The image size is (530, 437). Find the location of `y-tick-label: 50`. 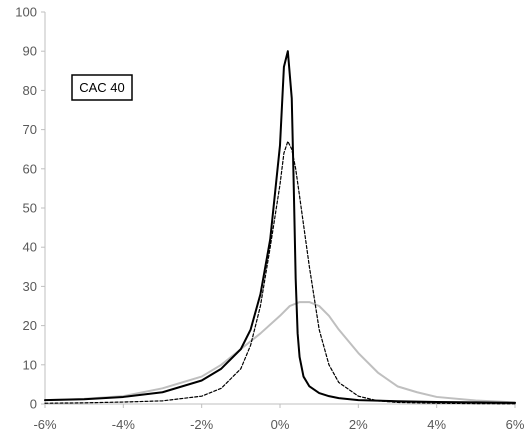

y-tick-label: 50 is located at coordinates (30, 208).